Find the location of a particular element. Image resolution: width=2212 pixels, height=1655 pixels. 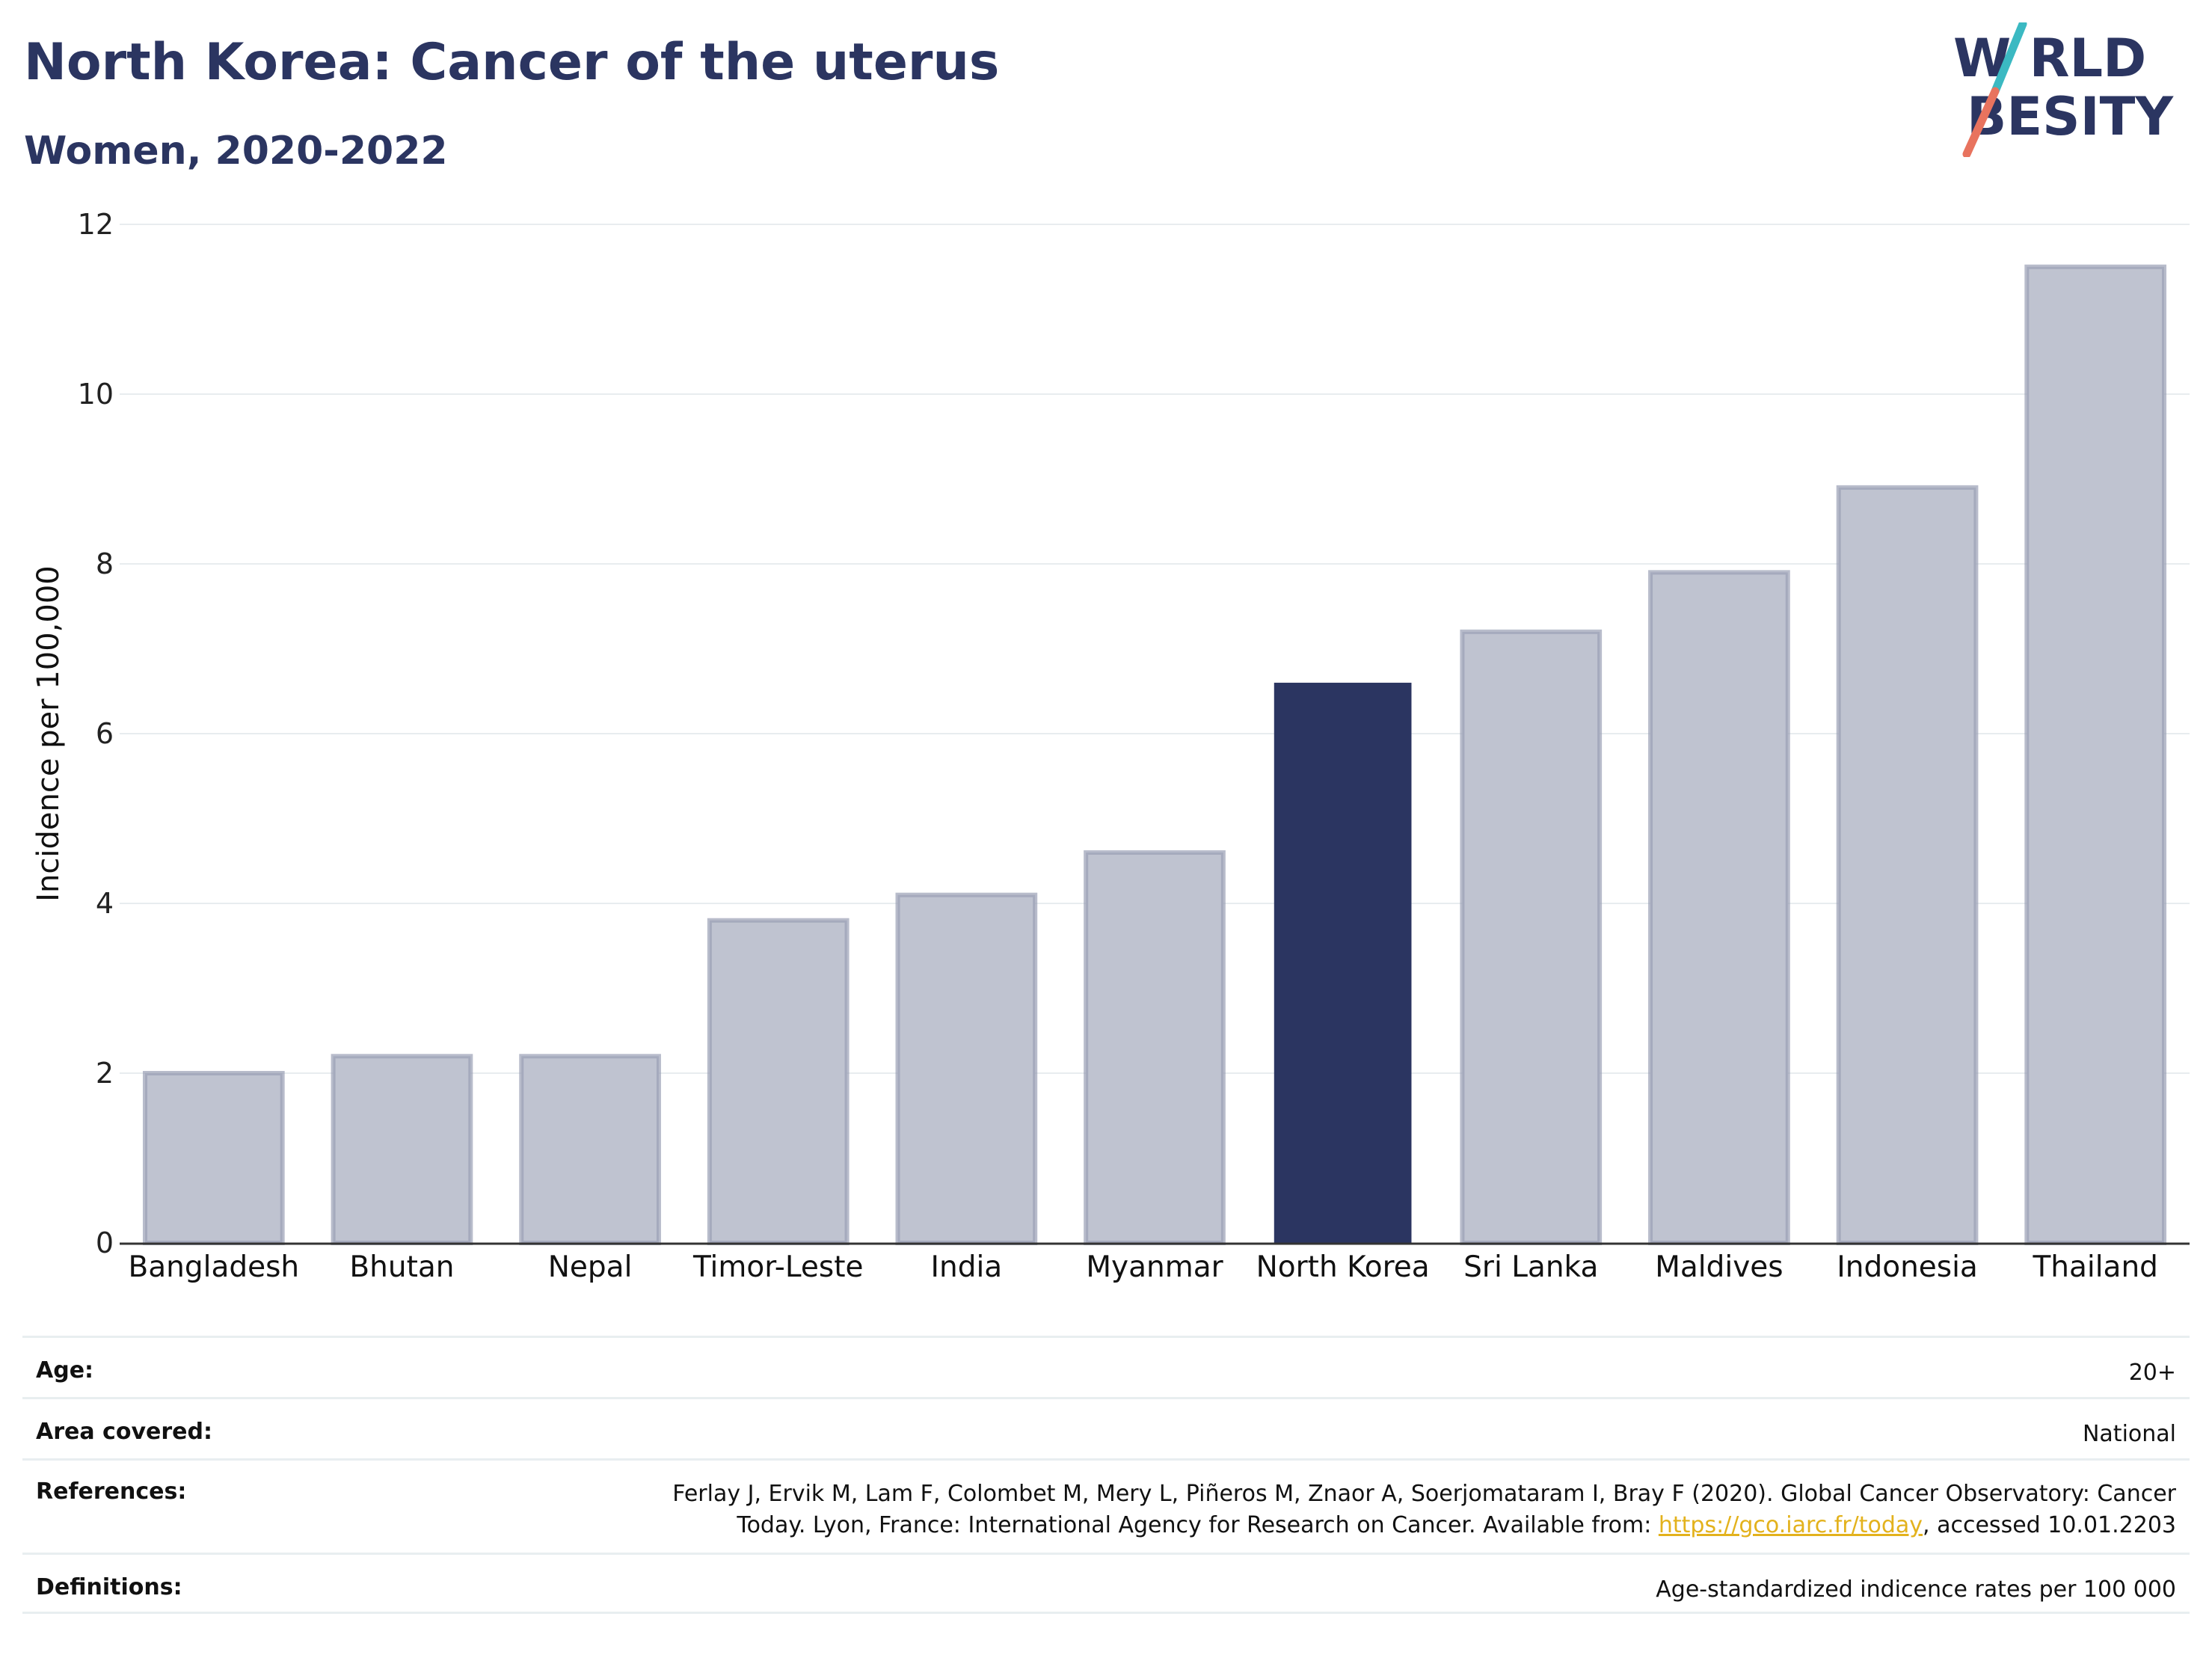

x-tick-label: Bhutan is located at coordinates (401, 1267).